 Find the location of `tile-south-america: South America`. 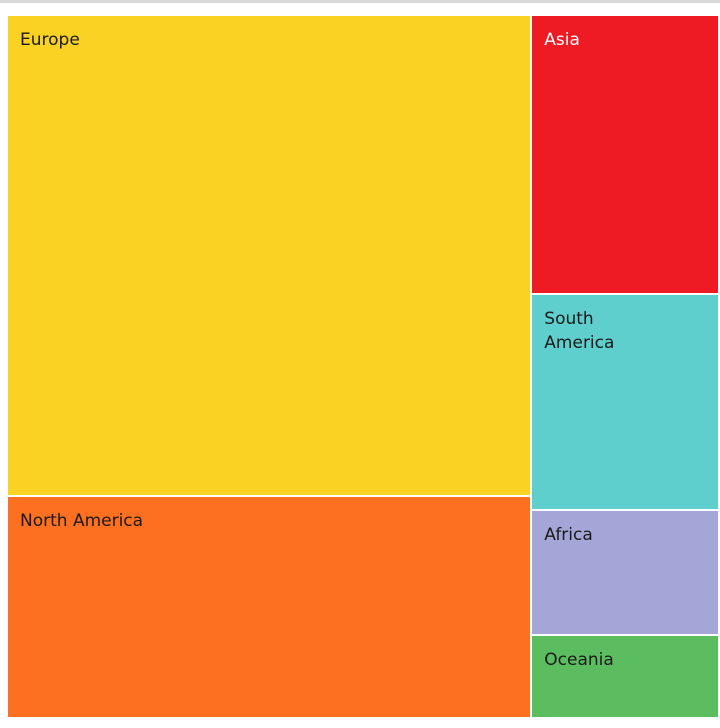

tile-south-america: South America is located at coordinates (625, 402).